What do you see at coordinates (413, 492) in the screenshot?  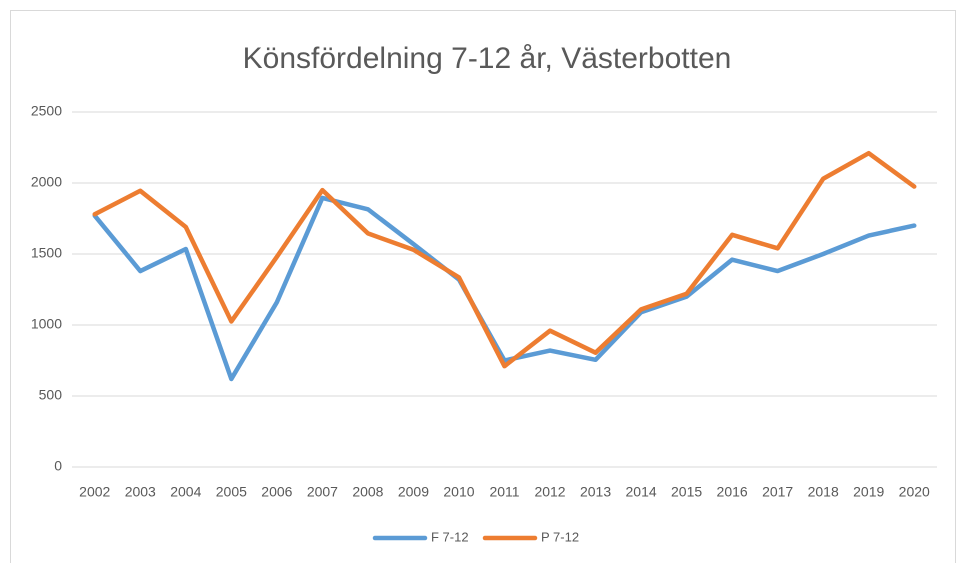 I see `x-tick-label: 2009` at bounding box center [413, 492].